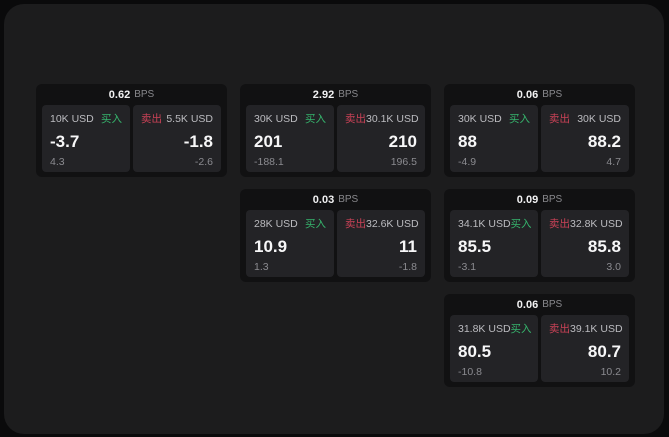 This screenshot has height=437, width=669. Describe the element at coordinates (613, 161) in the screenshot. I see `sell-delta: 4.7` at that location.